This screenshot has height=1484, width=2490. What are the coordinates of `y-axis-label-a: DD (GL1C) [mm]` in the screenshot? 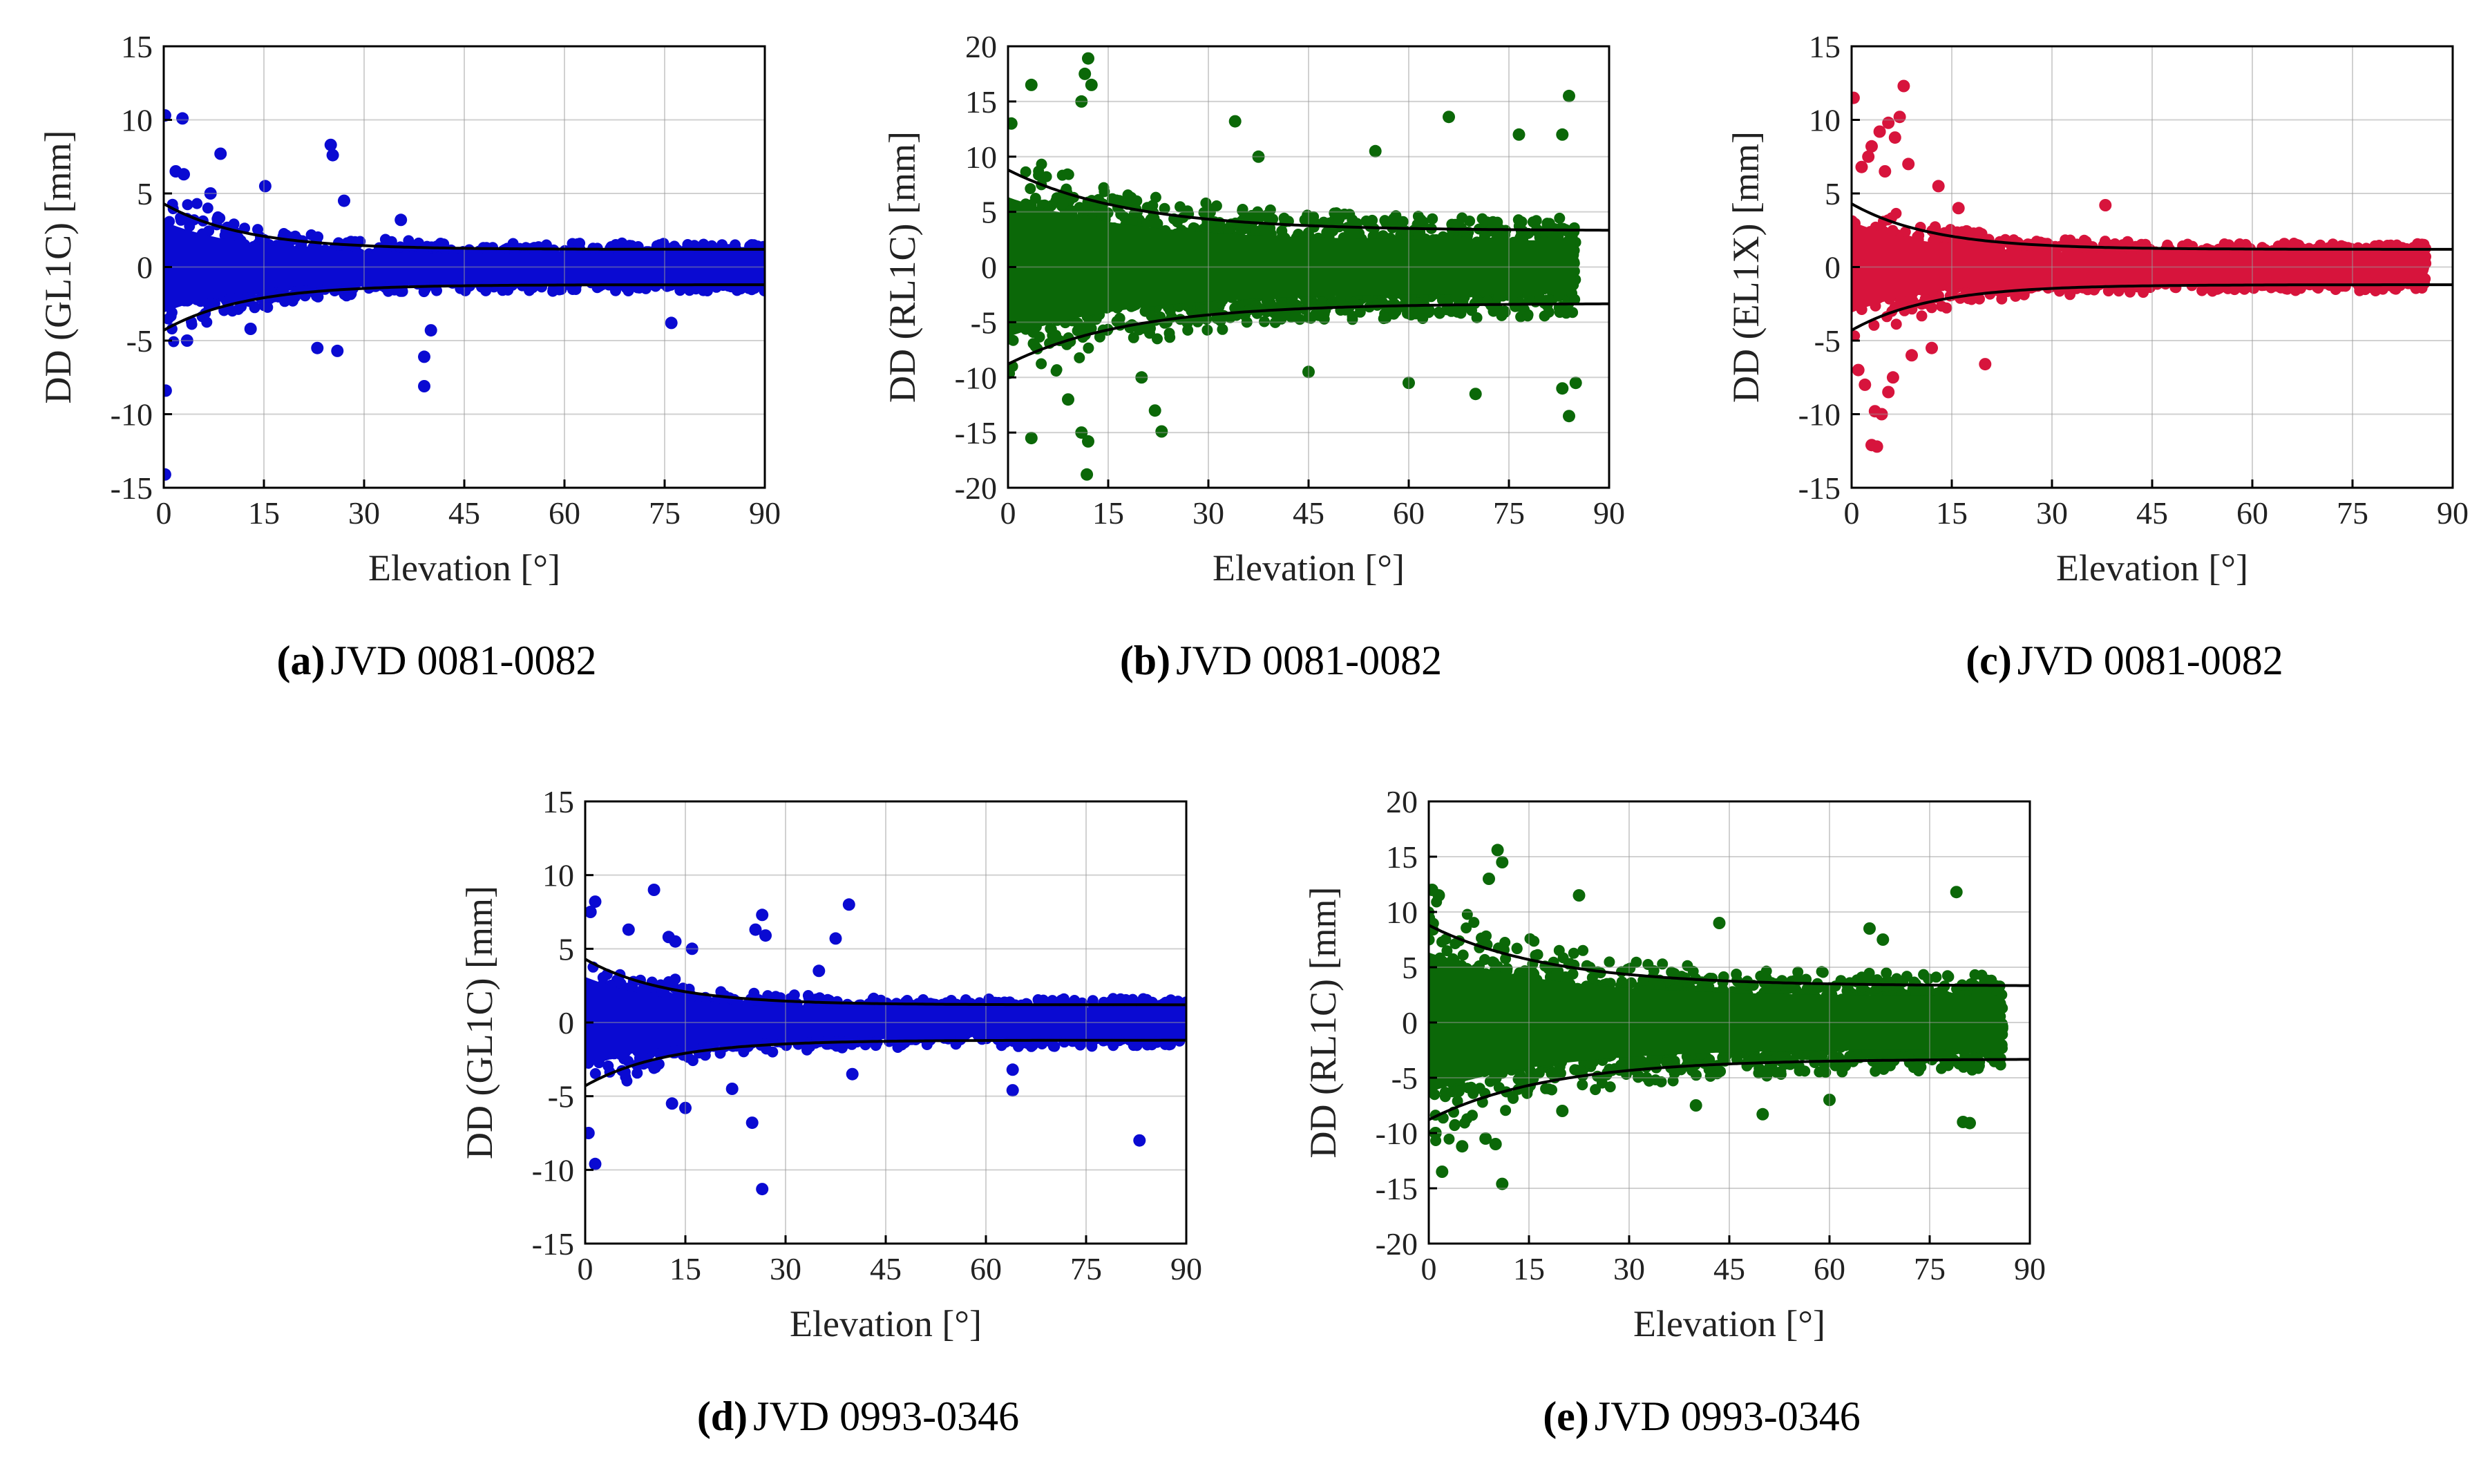 It's located at (58, 267).